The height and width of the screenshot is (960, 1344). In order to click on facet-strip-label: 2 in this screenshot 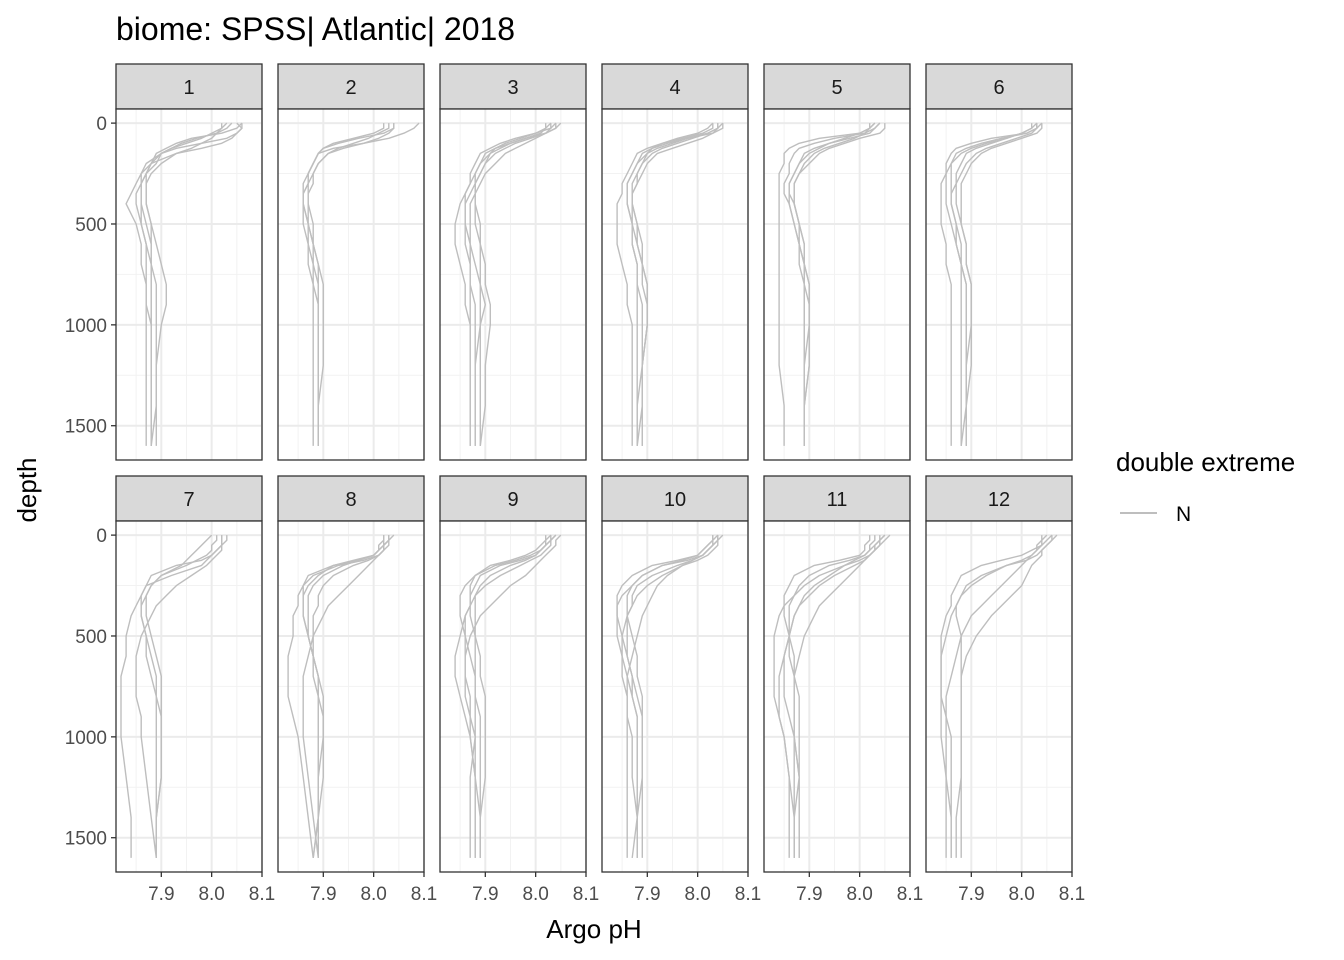, I will do `click(350, 88)`.